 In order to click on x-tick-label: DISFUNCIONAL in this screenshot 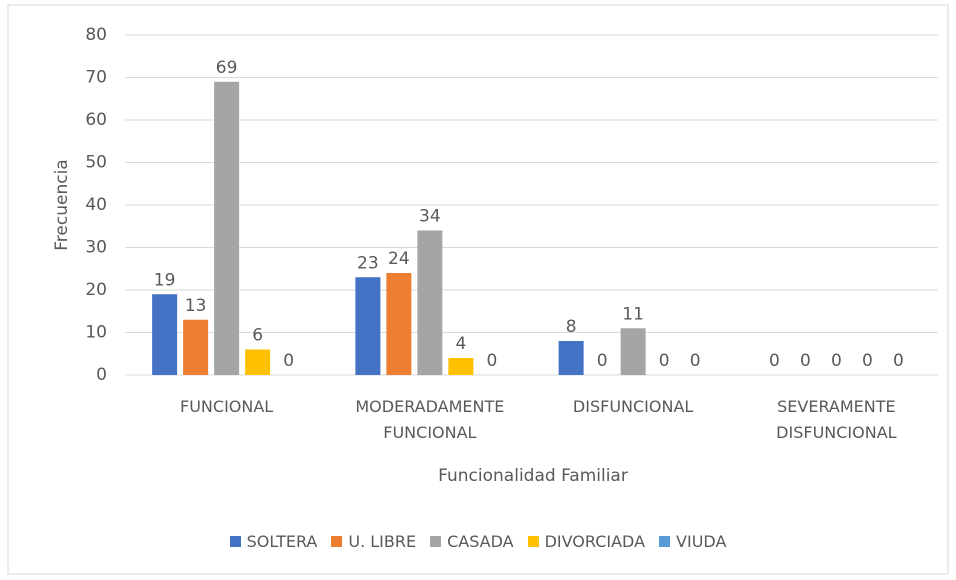, I will do `click(633, 406)`.